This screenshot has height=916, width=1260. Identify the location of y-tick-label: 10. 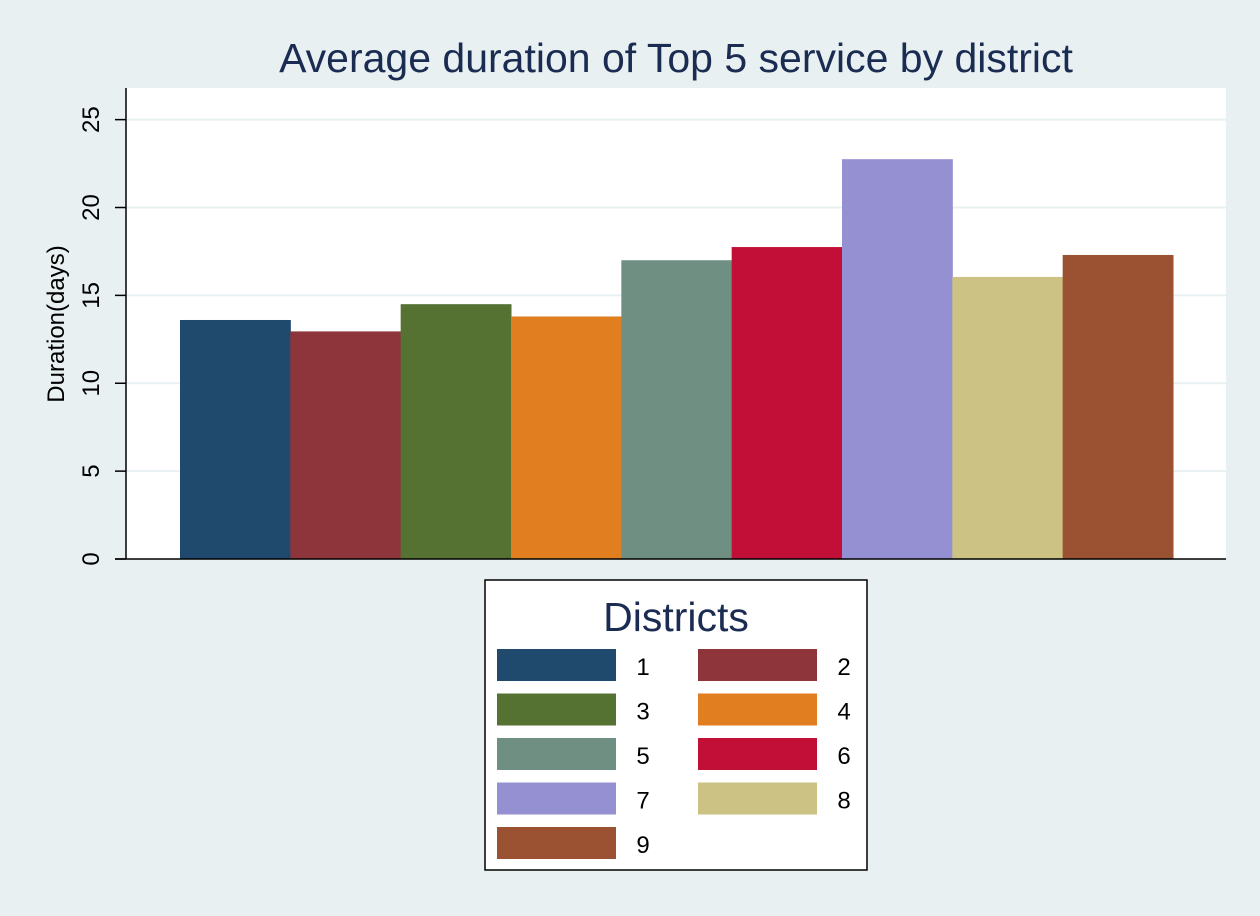
(91, 383).